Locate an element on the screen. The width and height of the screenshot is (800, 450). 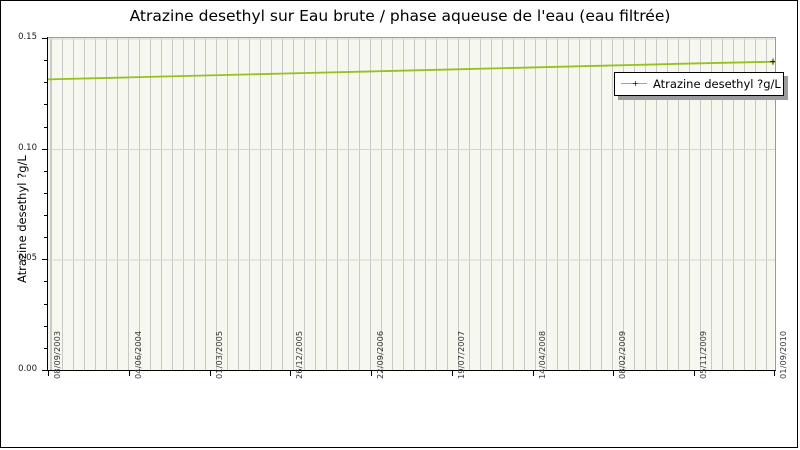
y-axis-title: Atrazine desethyl ?g/L is located at coordinates (22, 219).